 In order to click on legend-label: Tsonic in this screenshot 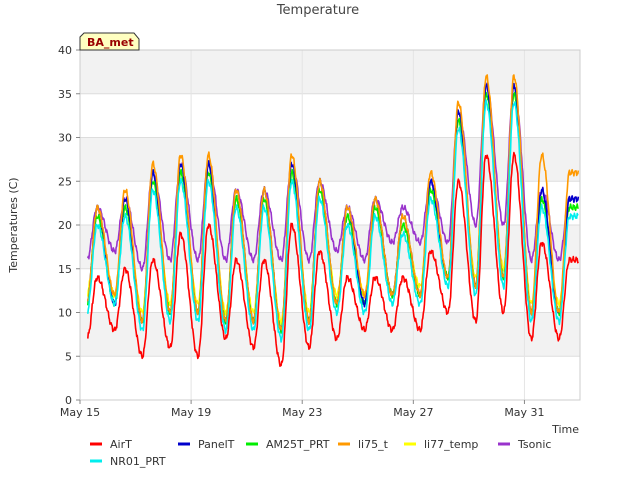, I will do `click(534, 444)`.